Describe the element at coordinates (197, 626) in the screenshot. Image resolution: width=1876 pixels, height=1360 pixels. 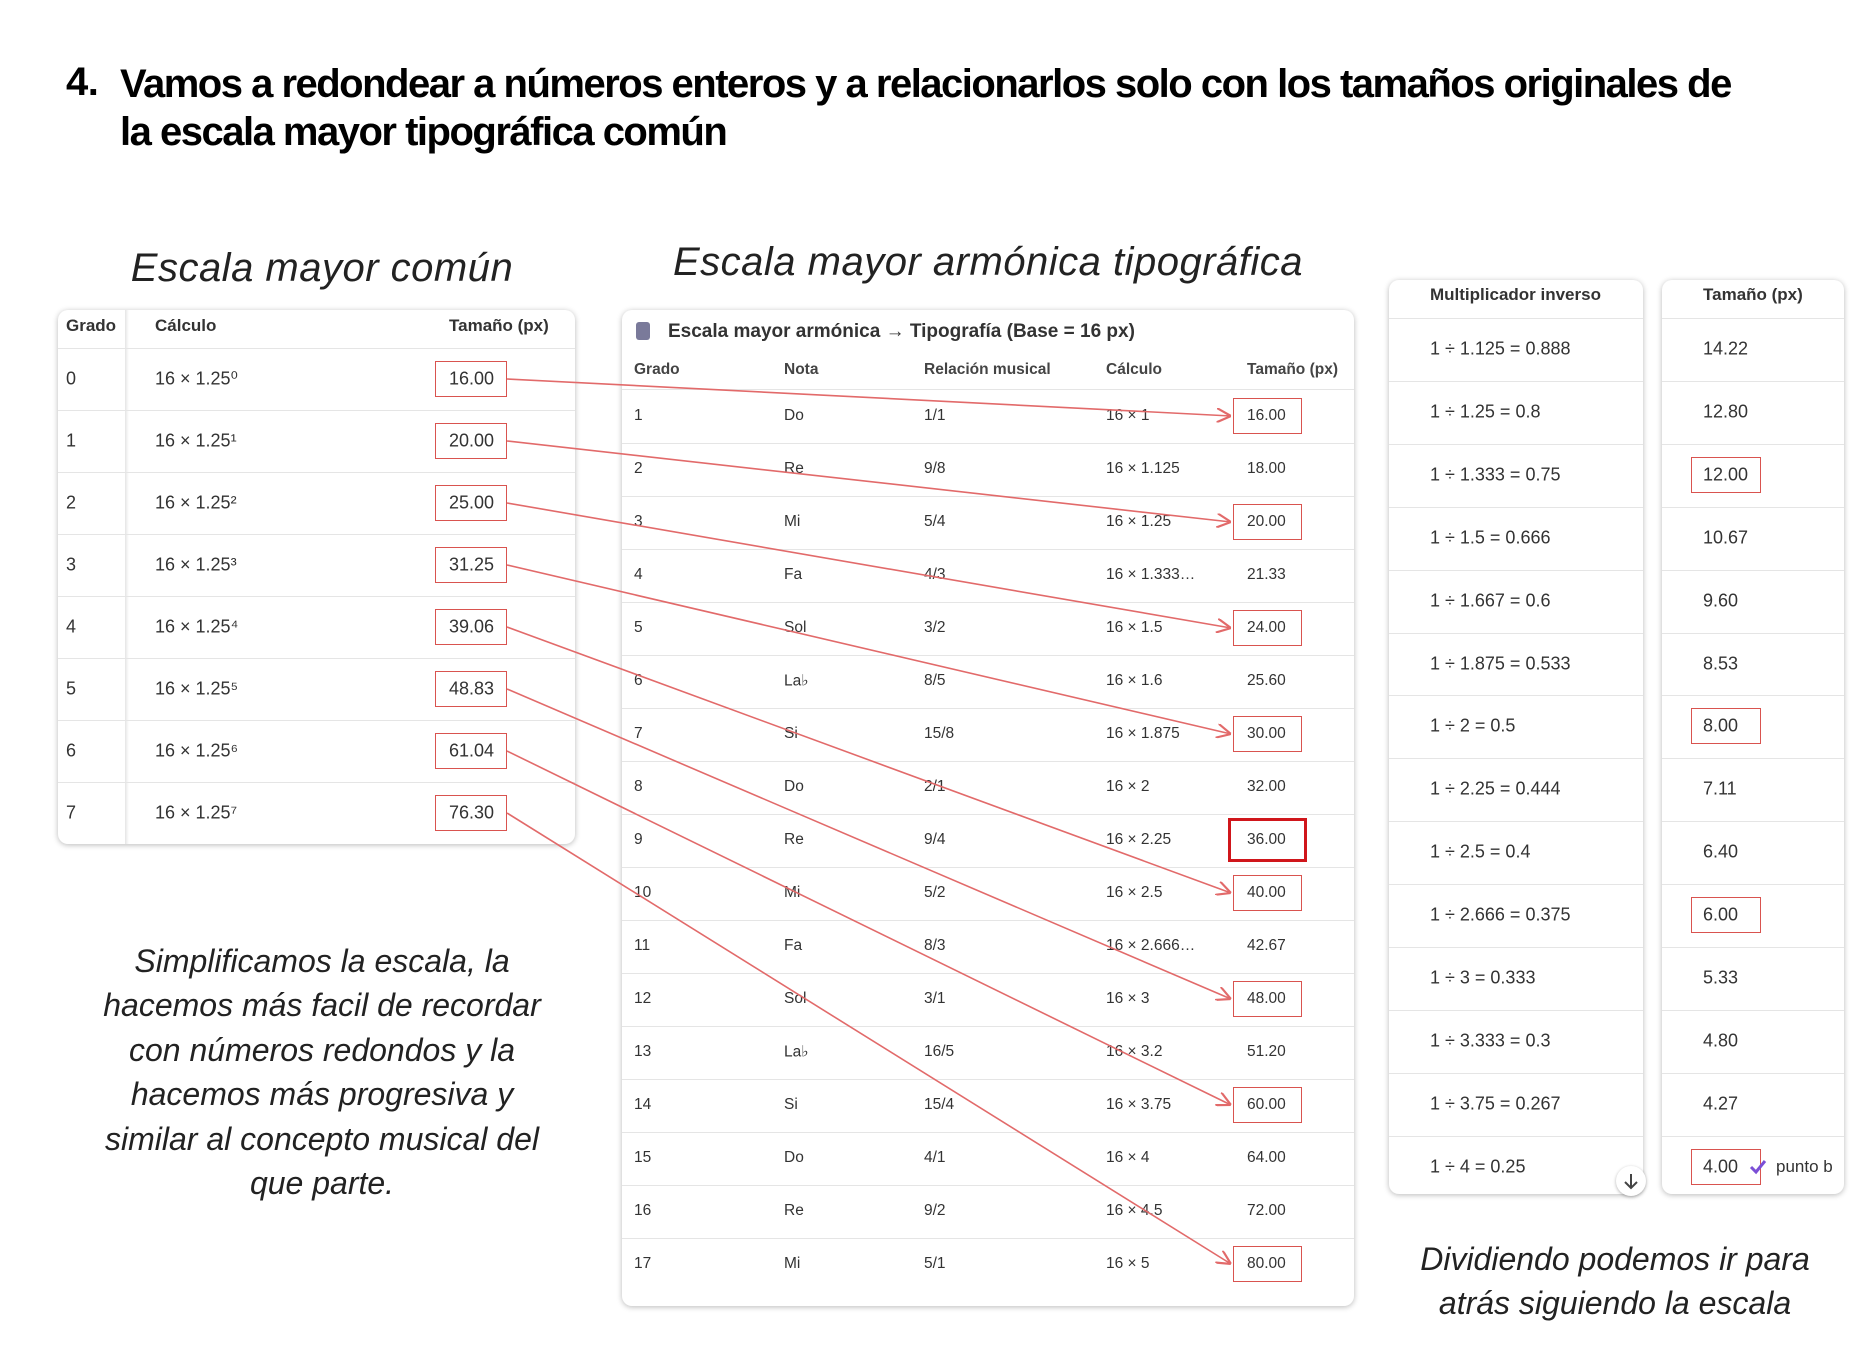
I see `table-cell: 16 × 1.25⁴` at that location.